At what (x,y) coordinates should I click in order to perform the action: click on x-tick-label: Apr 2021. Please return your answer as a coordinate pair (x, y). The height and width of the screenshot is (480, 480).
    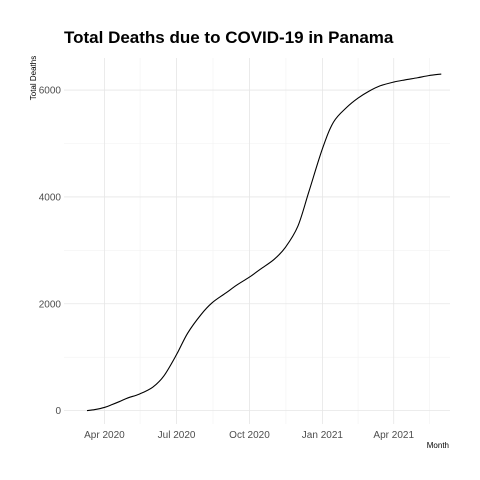
    Looking at the image, I should click on (393, 435).